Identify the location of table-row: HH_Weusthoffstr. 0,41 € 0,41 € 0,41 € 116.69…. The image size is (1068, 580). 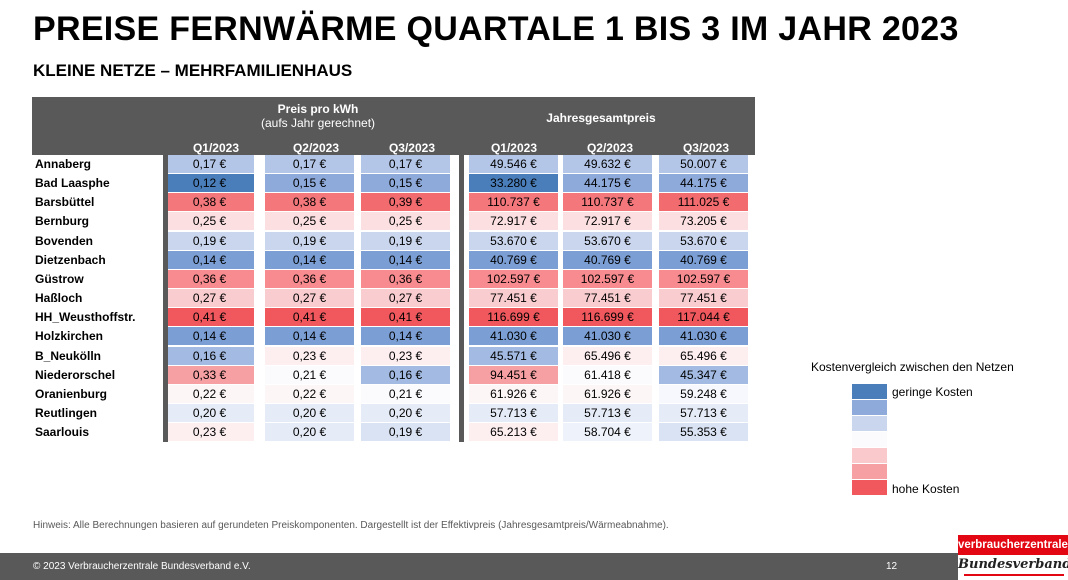
(393, 317).